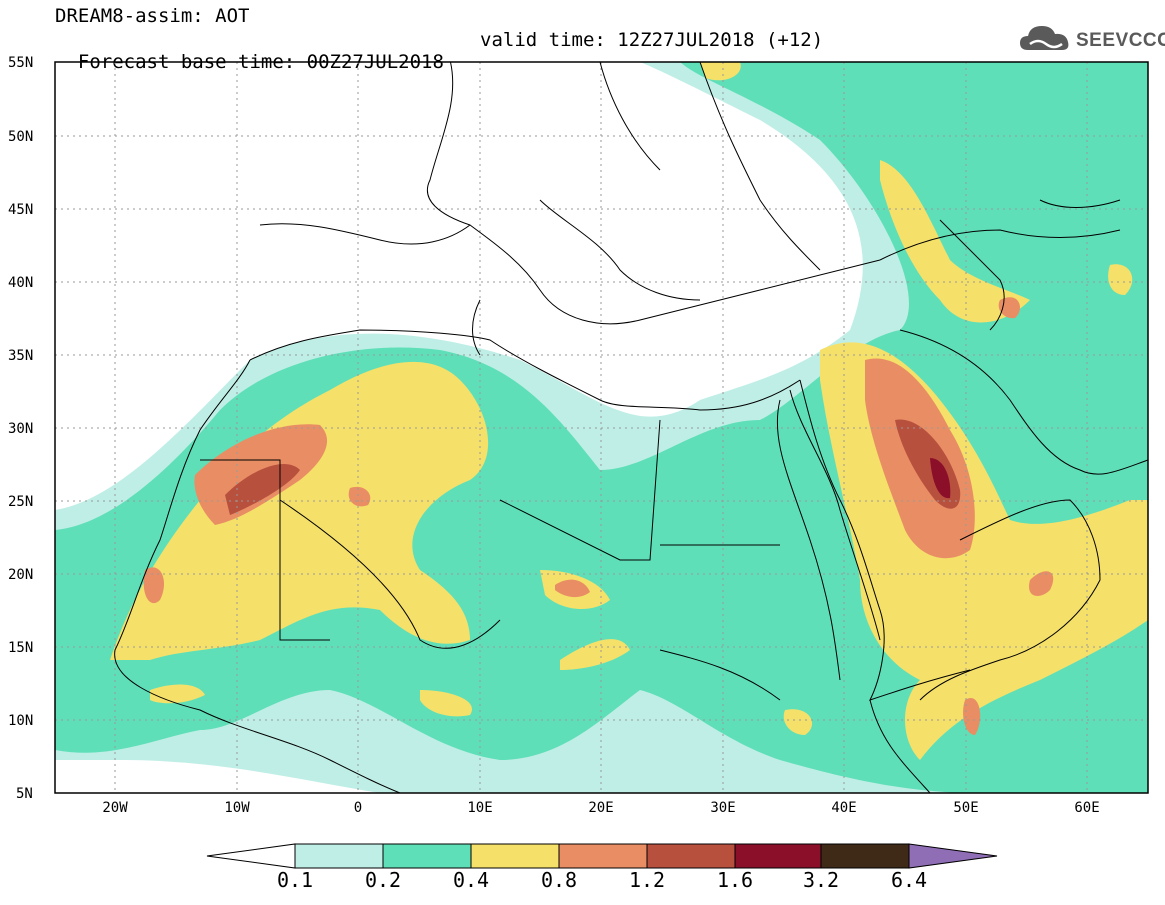 The width and height of the screenshot is (1165, 905). I want to click on lat-label: 5N, so click(24, 794).